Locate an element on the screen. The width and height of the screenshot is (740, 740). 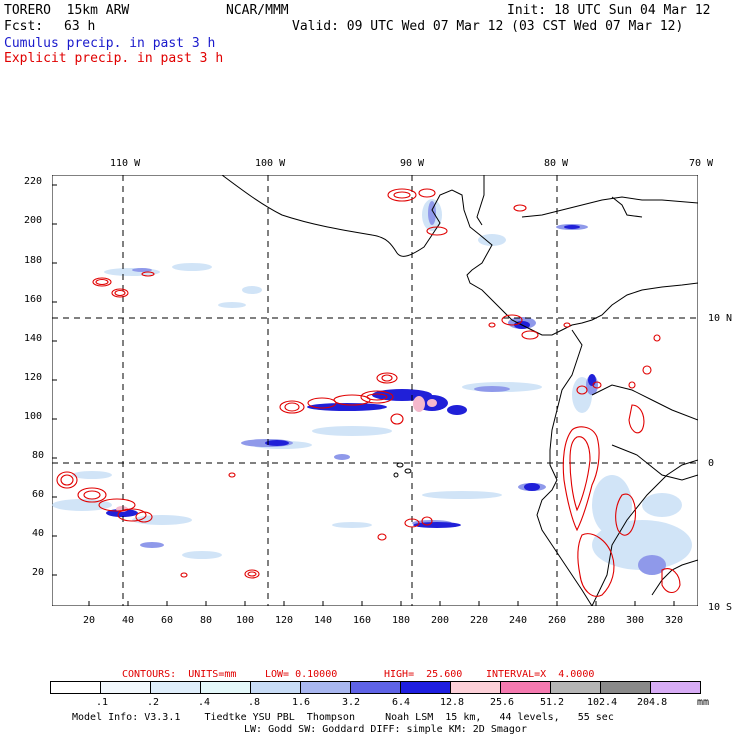
y-tick: 180 is located at coordinates (33, 260).